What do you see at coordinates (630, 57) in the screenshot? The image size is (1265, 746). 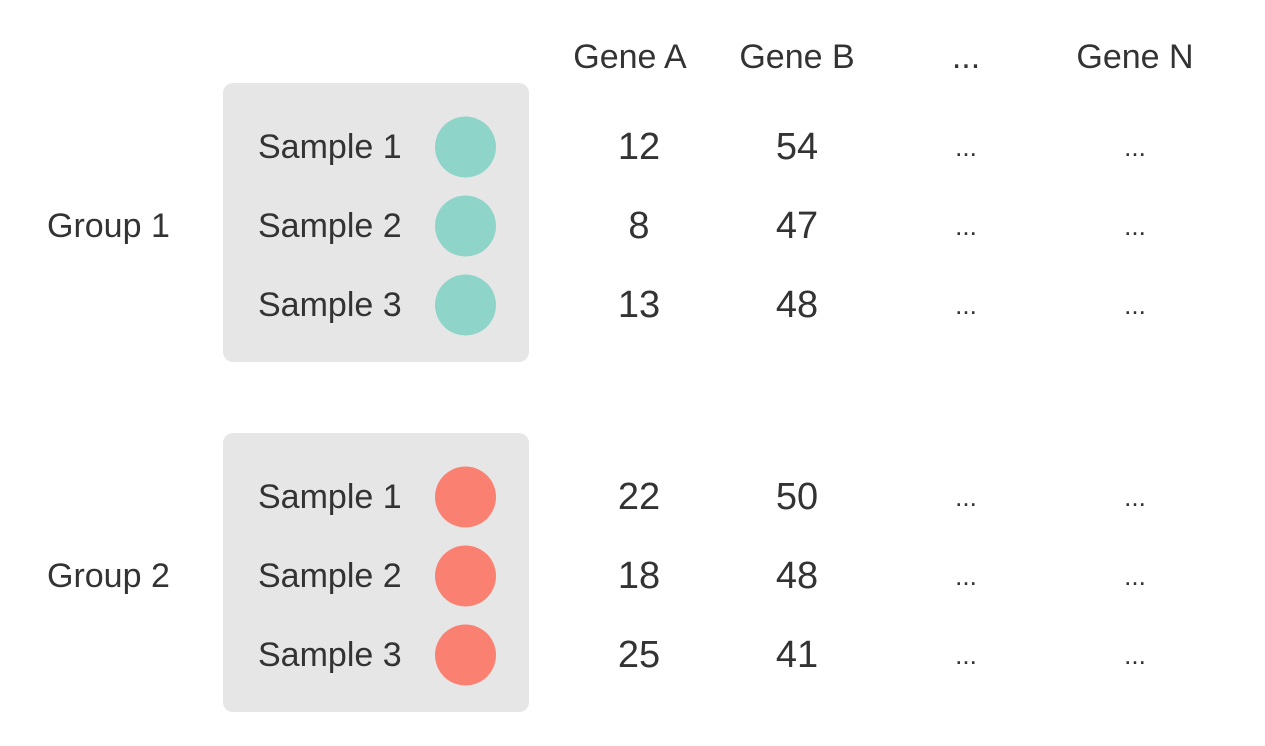 I see `column-header-gene-a: Gene A` at bounding box center [630, 57].